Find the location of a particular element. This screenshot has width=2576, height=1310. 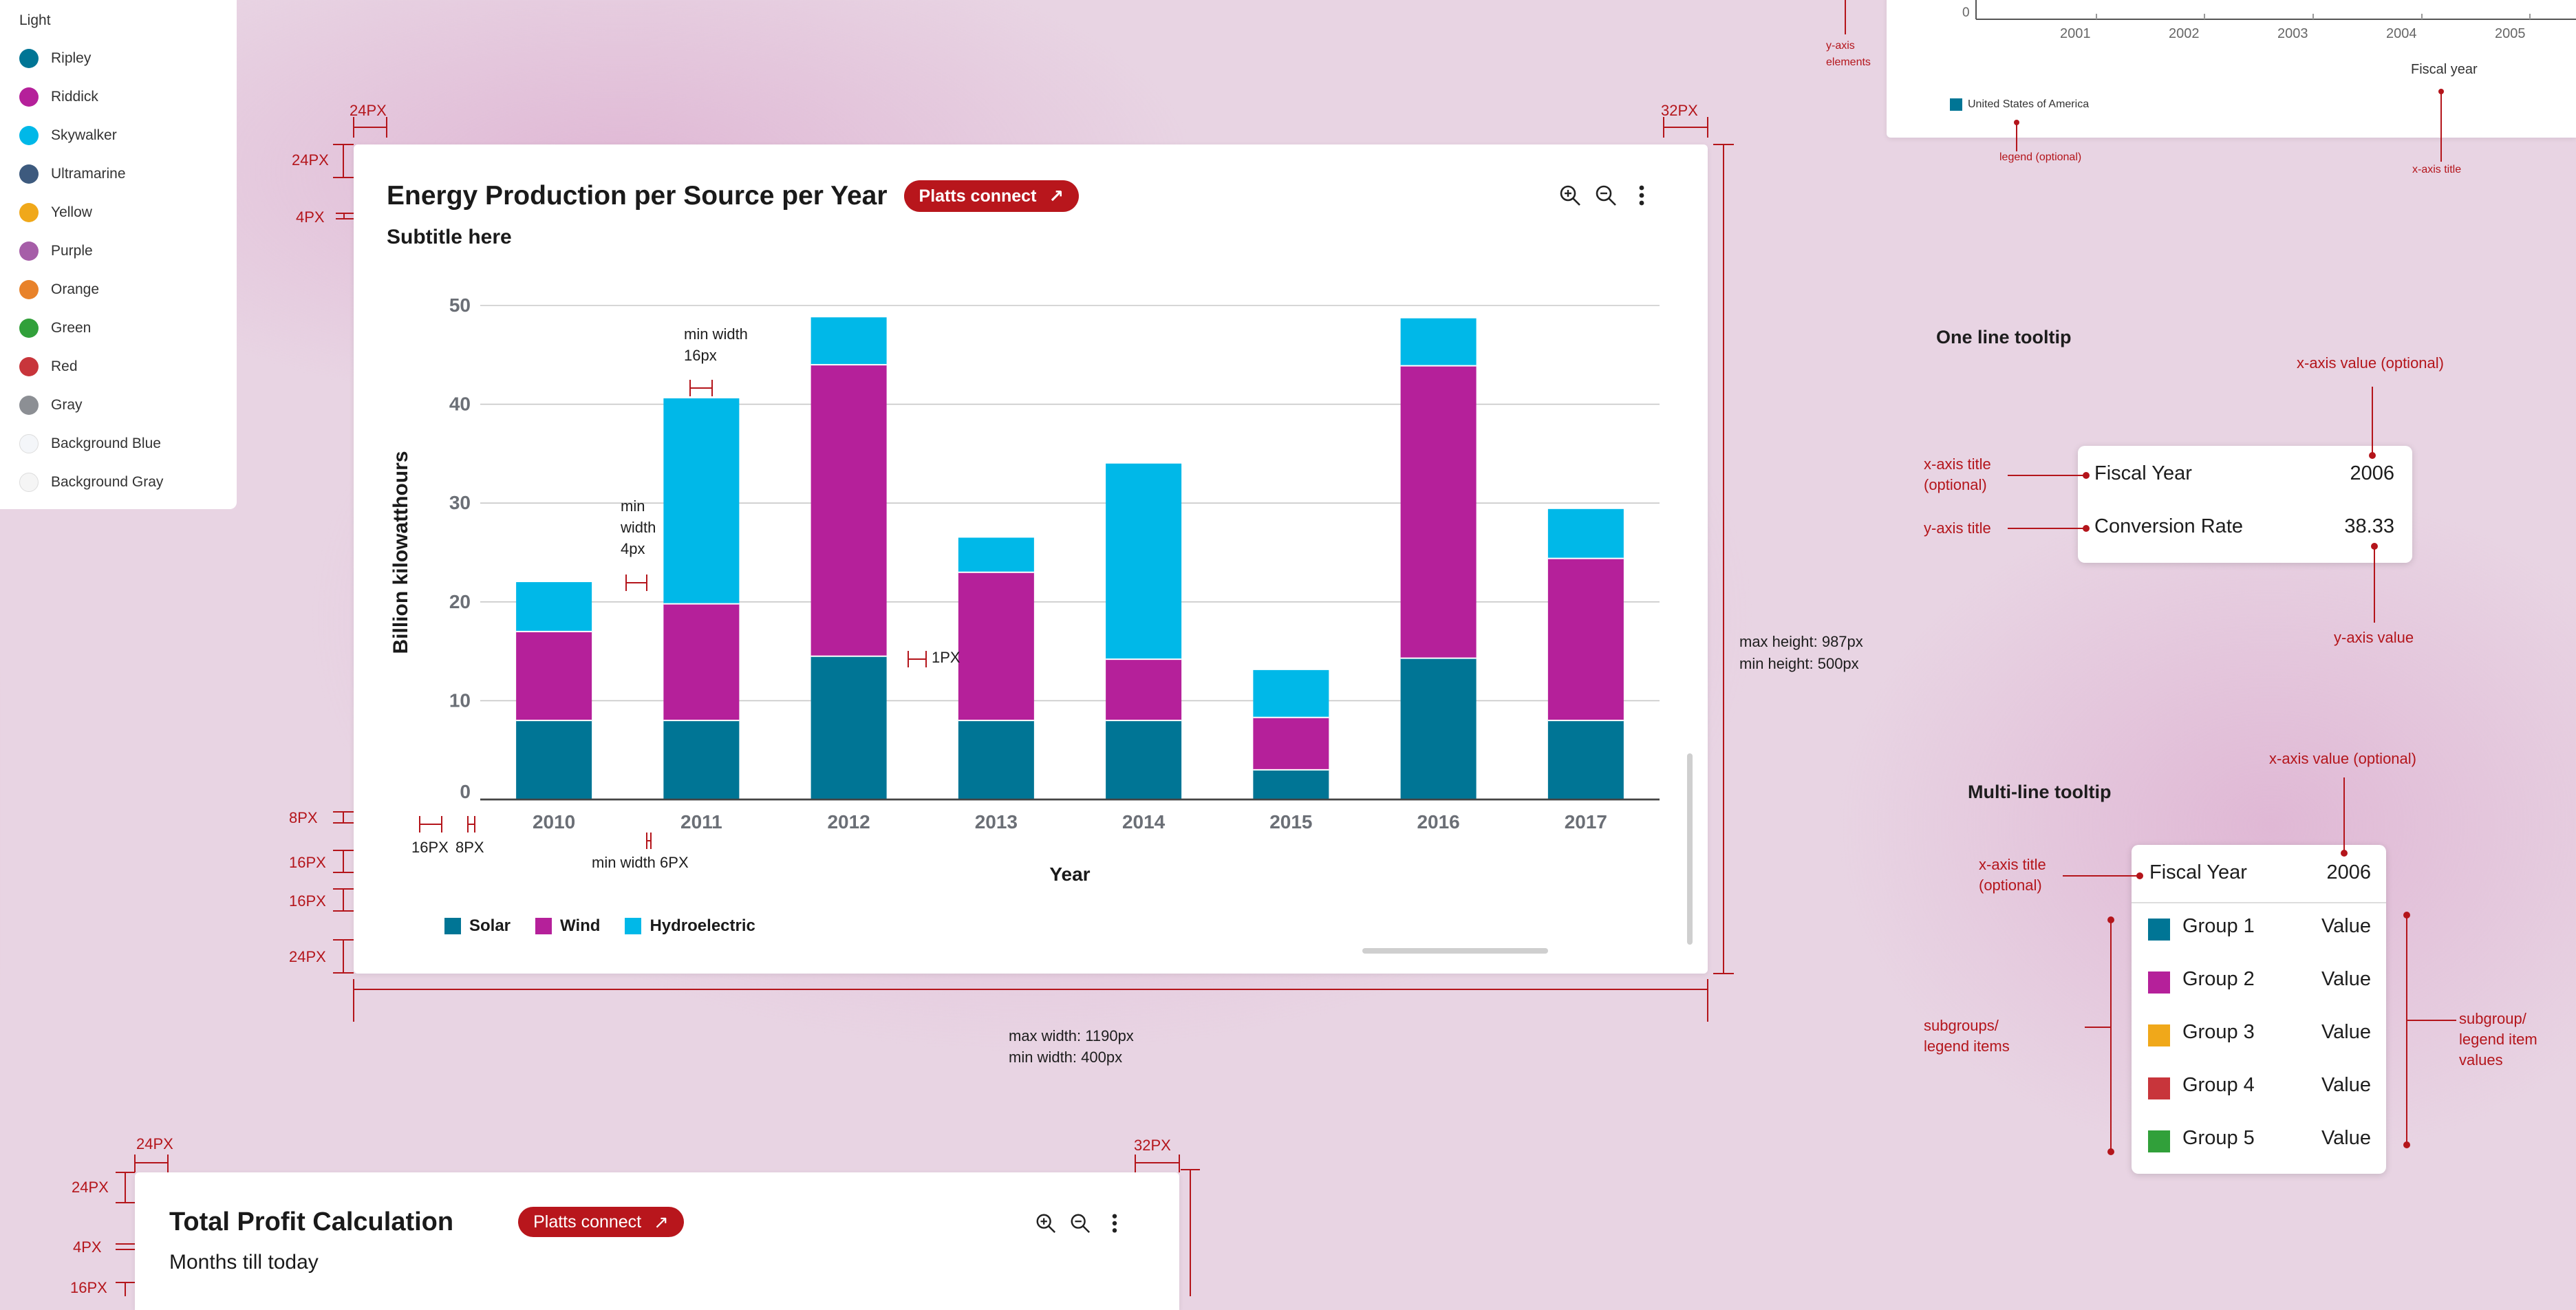

swatch-item-purple: Purple is located at coordinates (56, 251).